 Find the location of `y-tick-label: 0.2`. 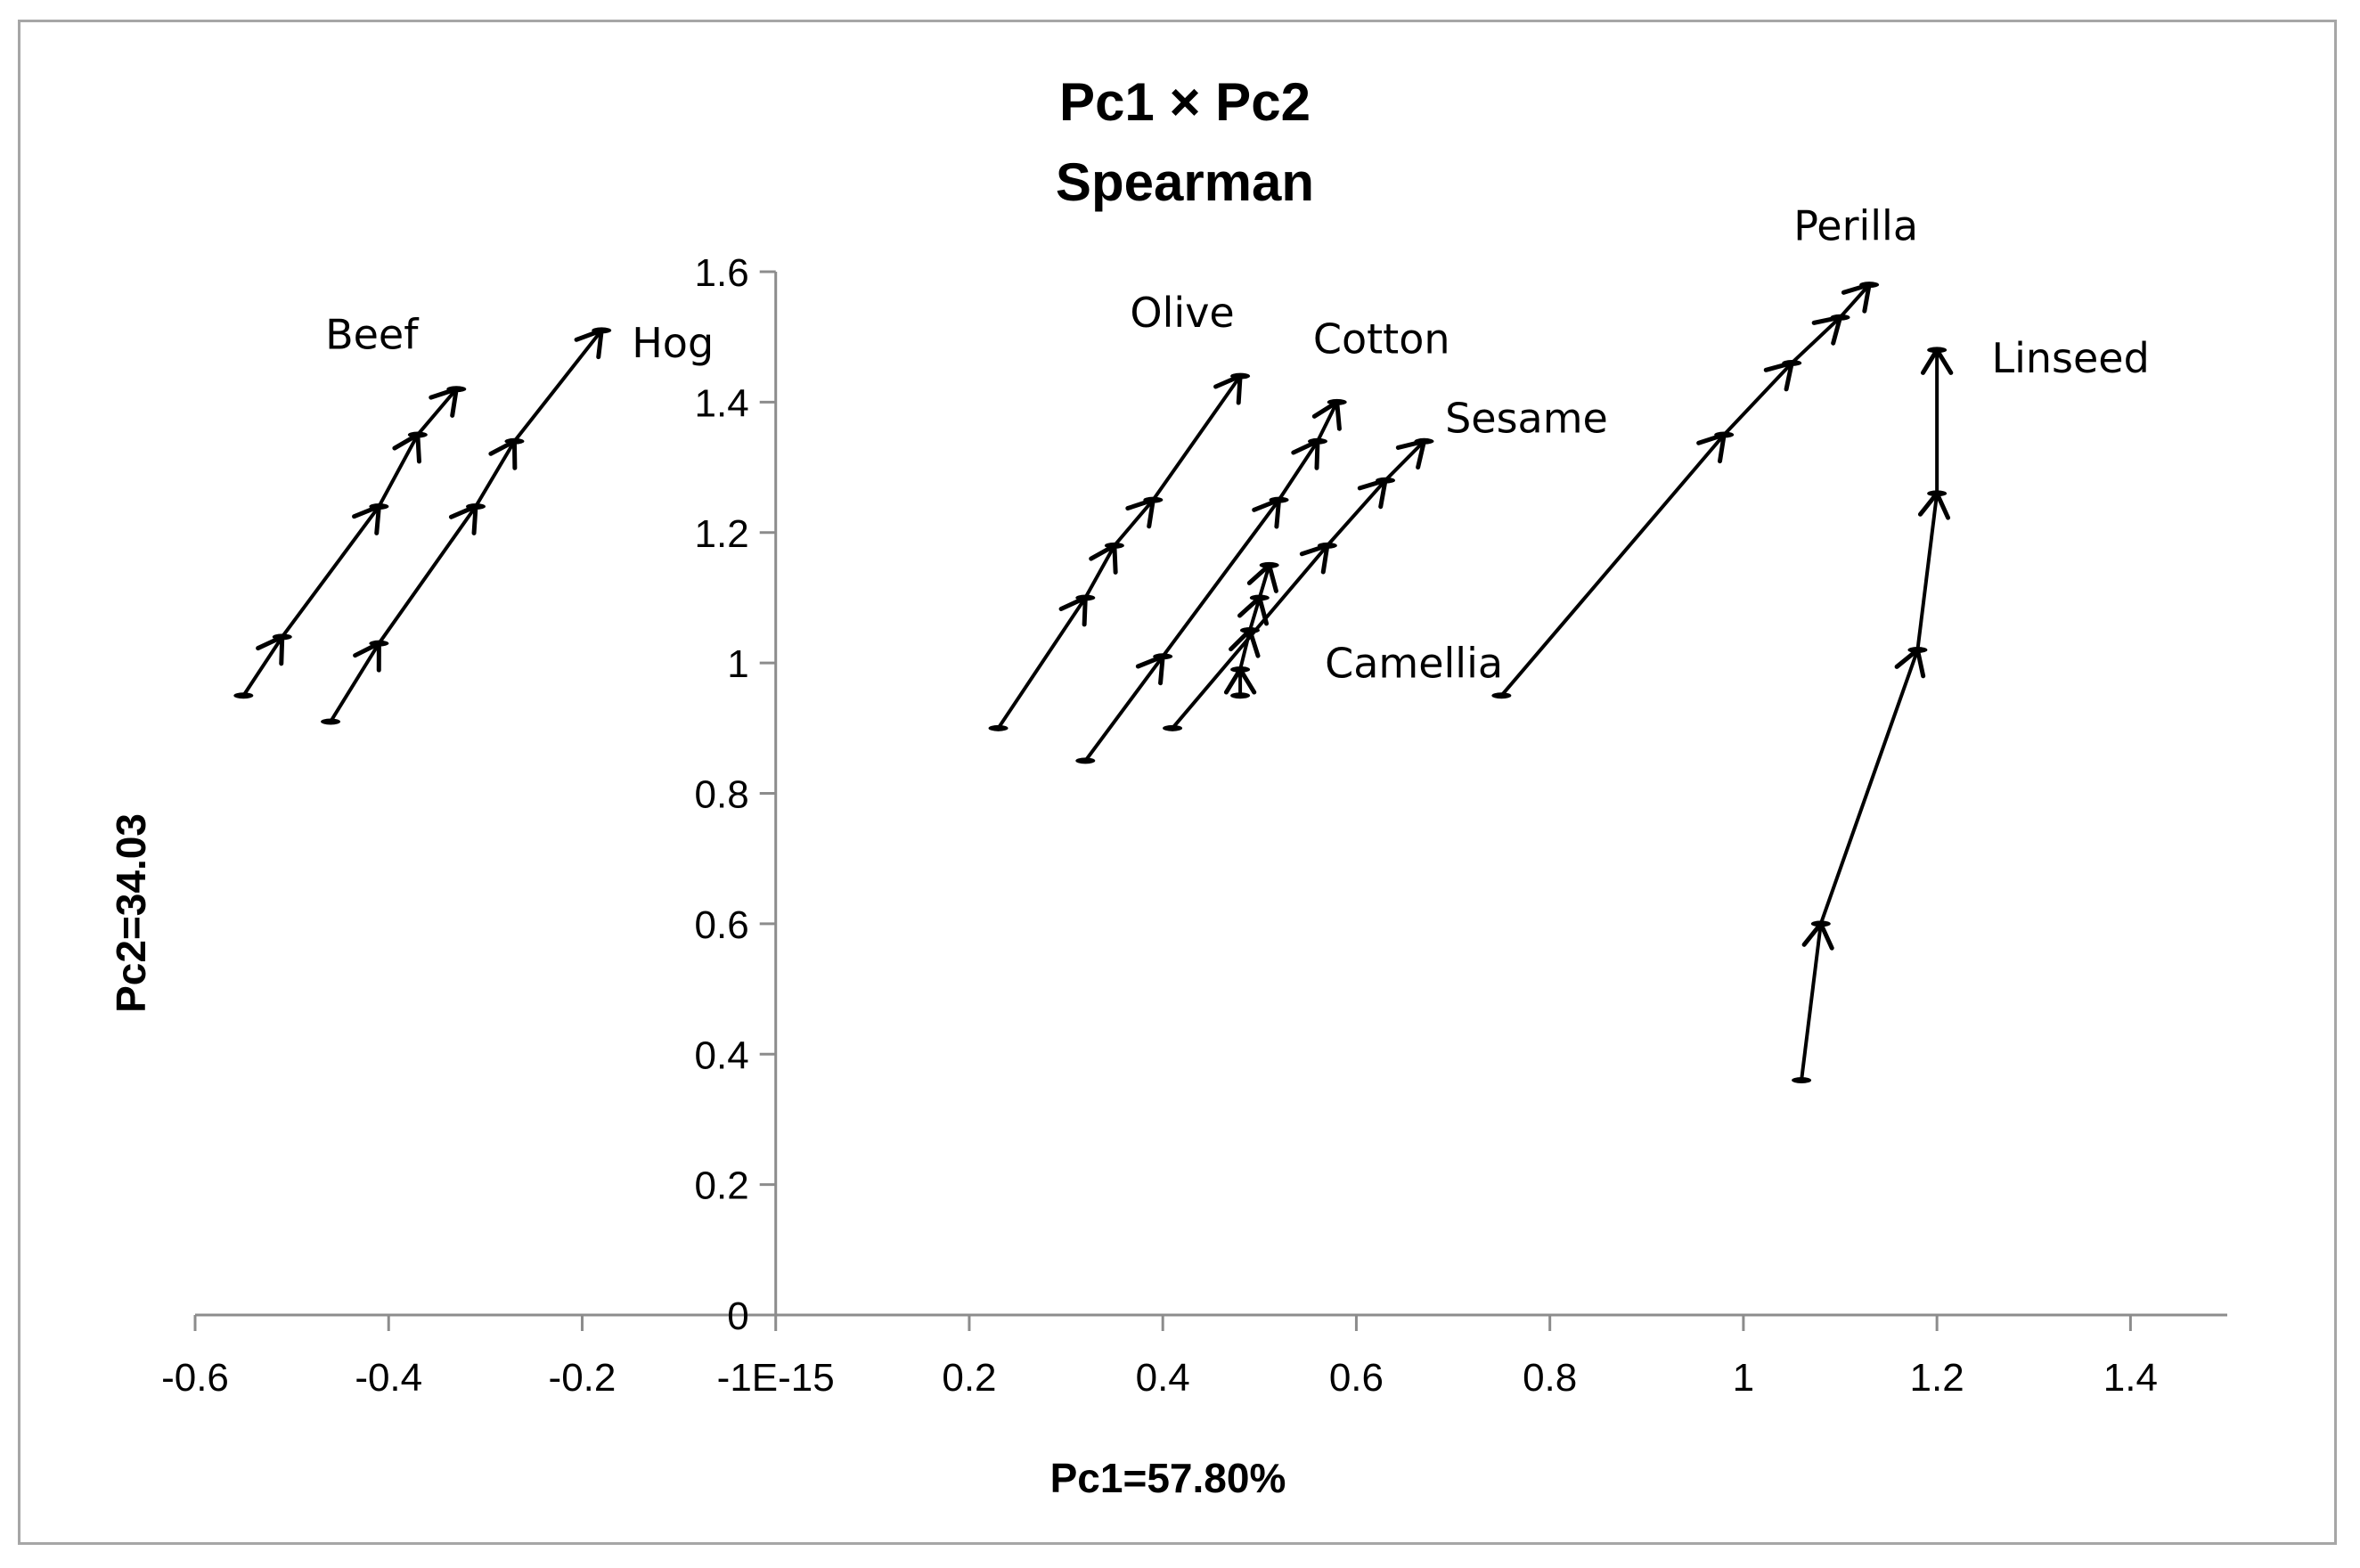

y-tick-label: 0.2 is located at coordinates (722, 1186).